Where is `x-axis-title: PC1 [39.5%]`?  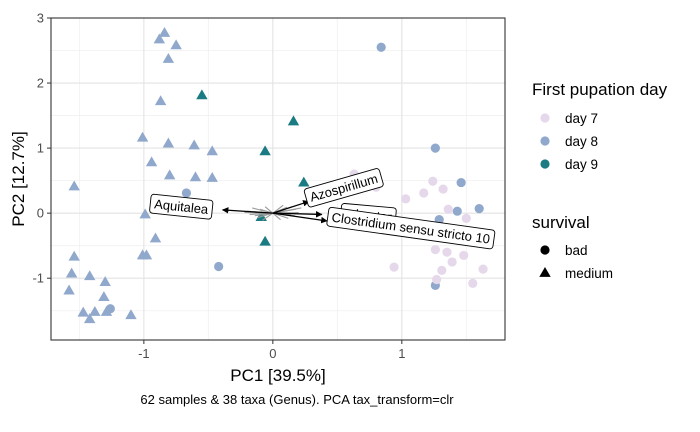 x-axis-title: PC1 [39.5%] is located at coordinates (277, 375).